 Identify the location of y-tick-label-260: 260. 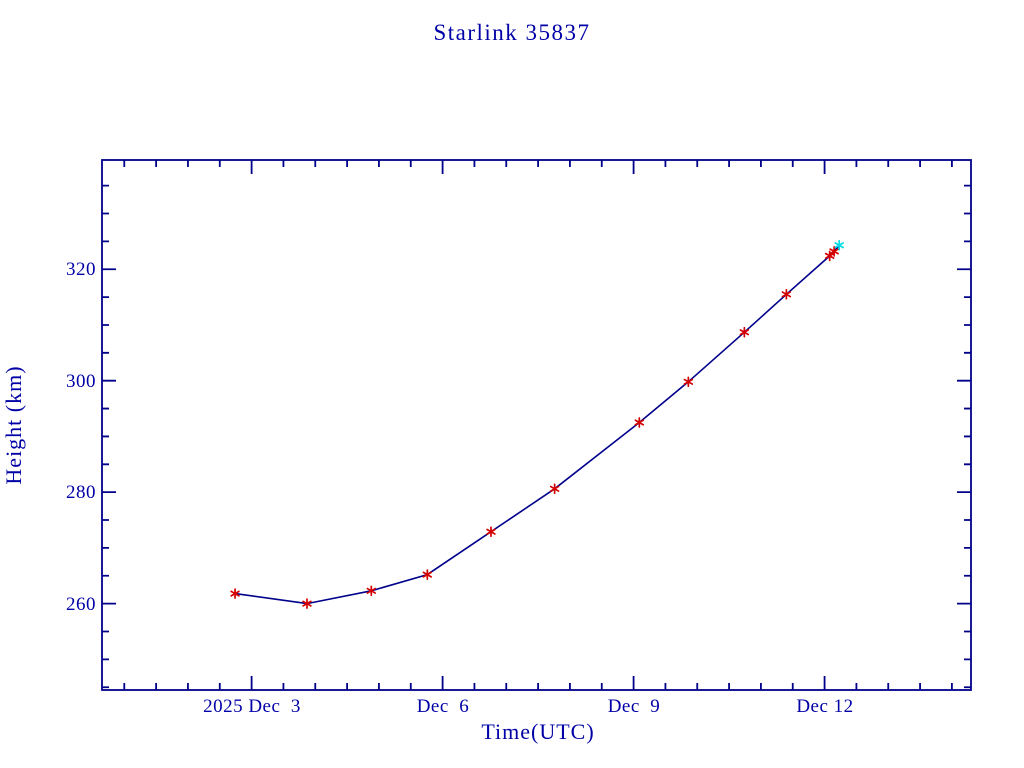
(81, 604).